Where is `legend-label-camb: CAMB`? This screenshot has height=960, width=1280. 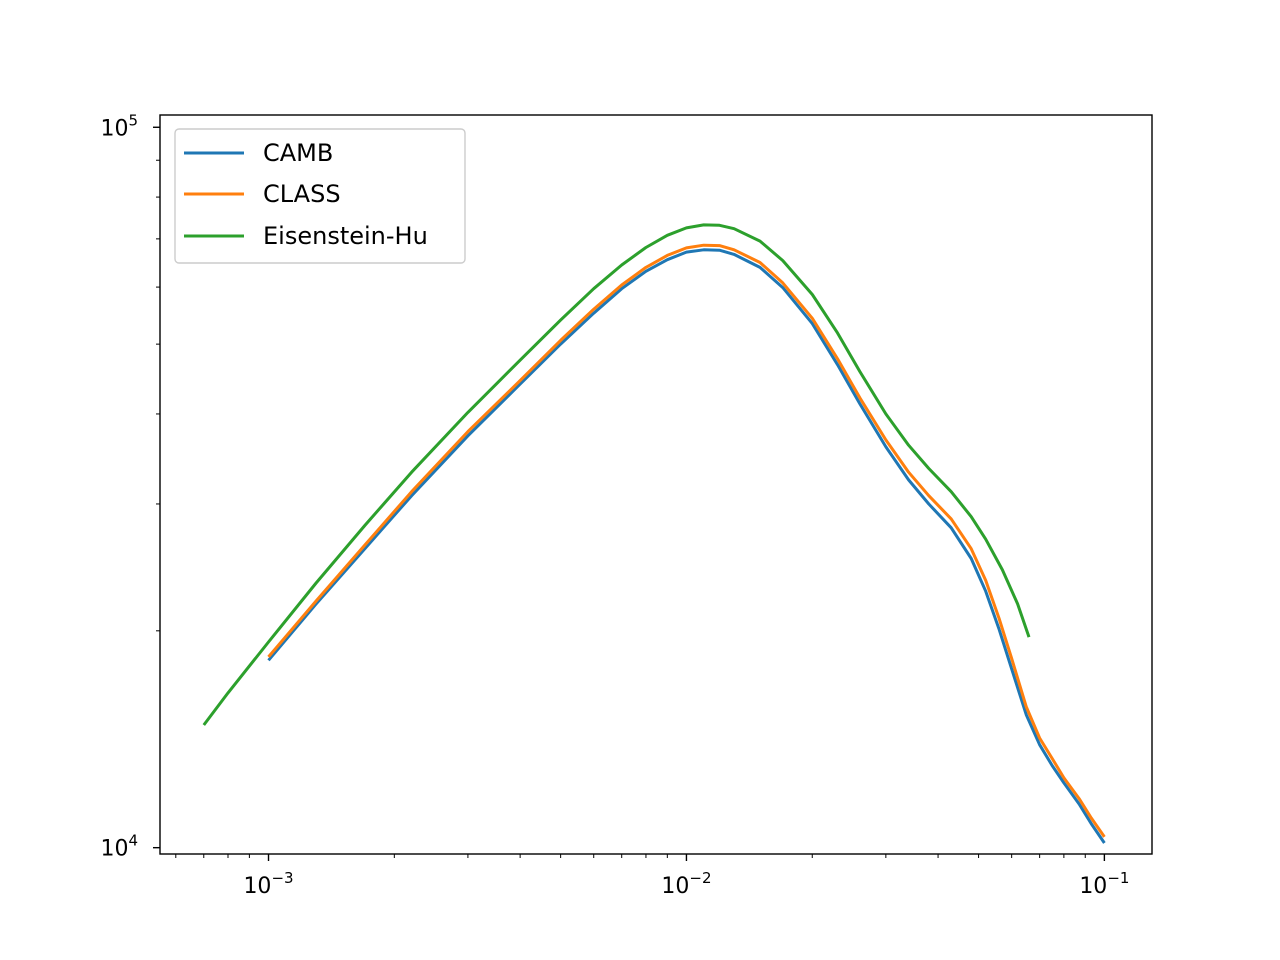 legend-label-camb: CAMB is located at coordinates (298, 153).